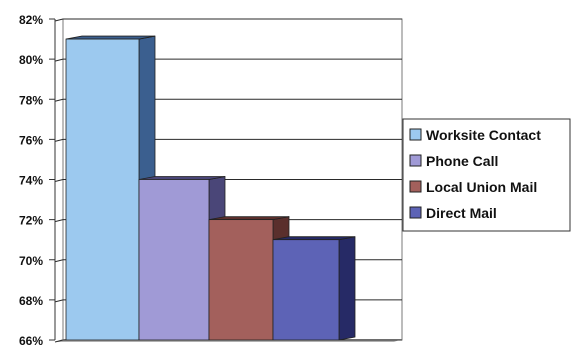 This screenshot has width=574, height=348. What do you see at coordinates (483, 135) in the screenshot?
I see `legend-label: Worksite Contact` at bounding box center [483, 135].